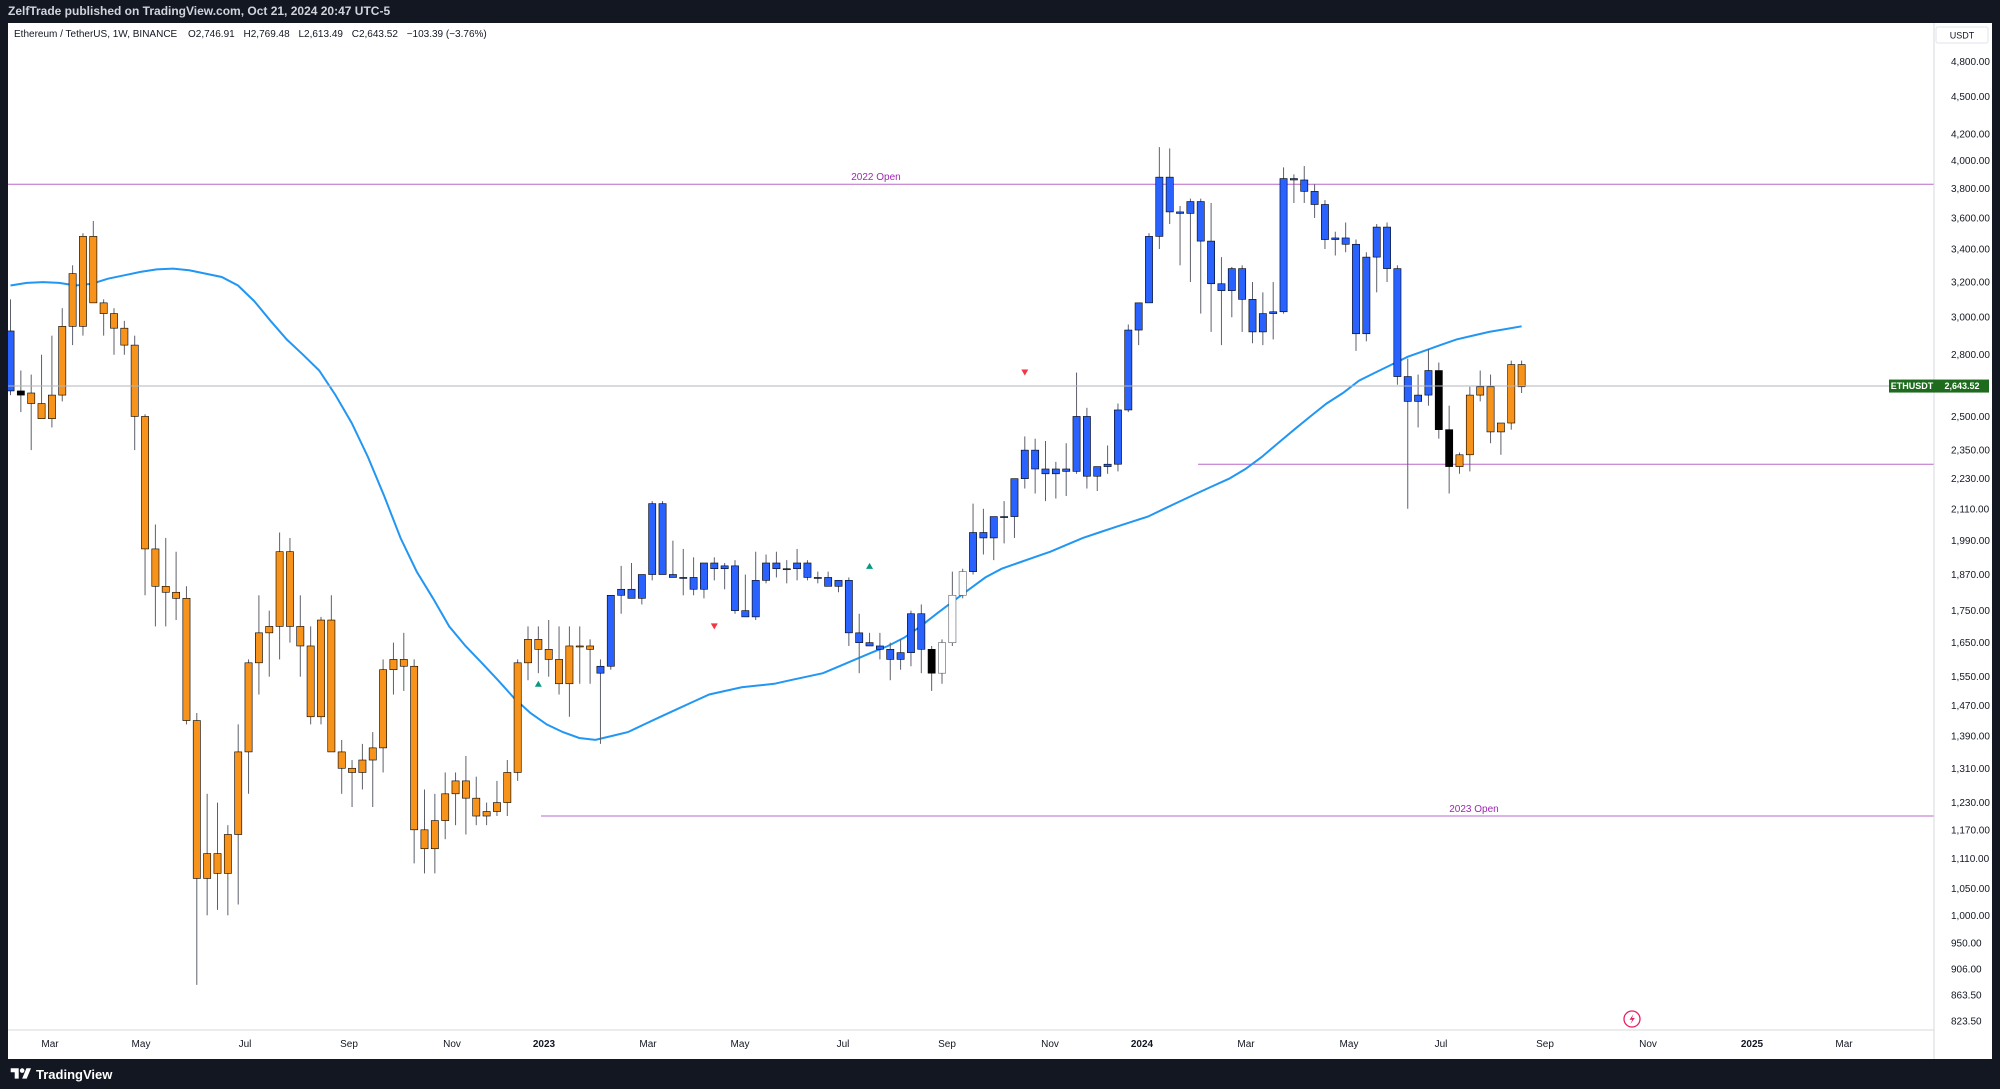 The height and width of the screenshot is (1089, 2000). What do you see at coordinates (1970, 451) in the screenshot?
I see `price-tick: 2,350.00` at bounding box center [1970, 451].